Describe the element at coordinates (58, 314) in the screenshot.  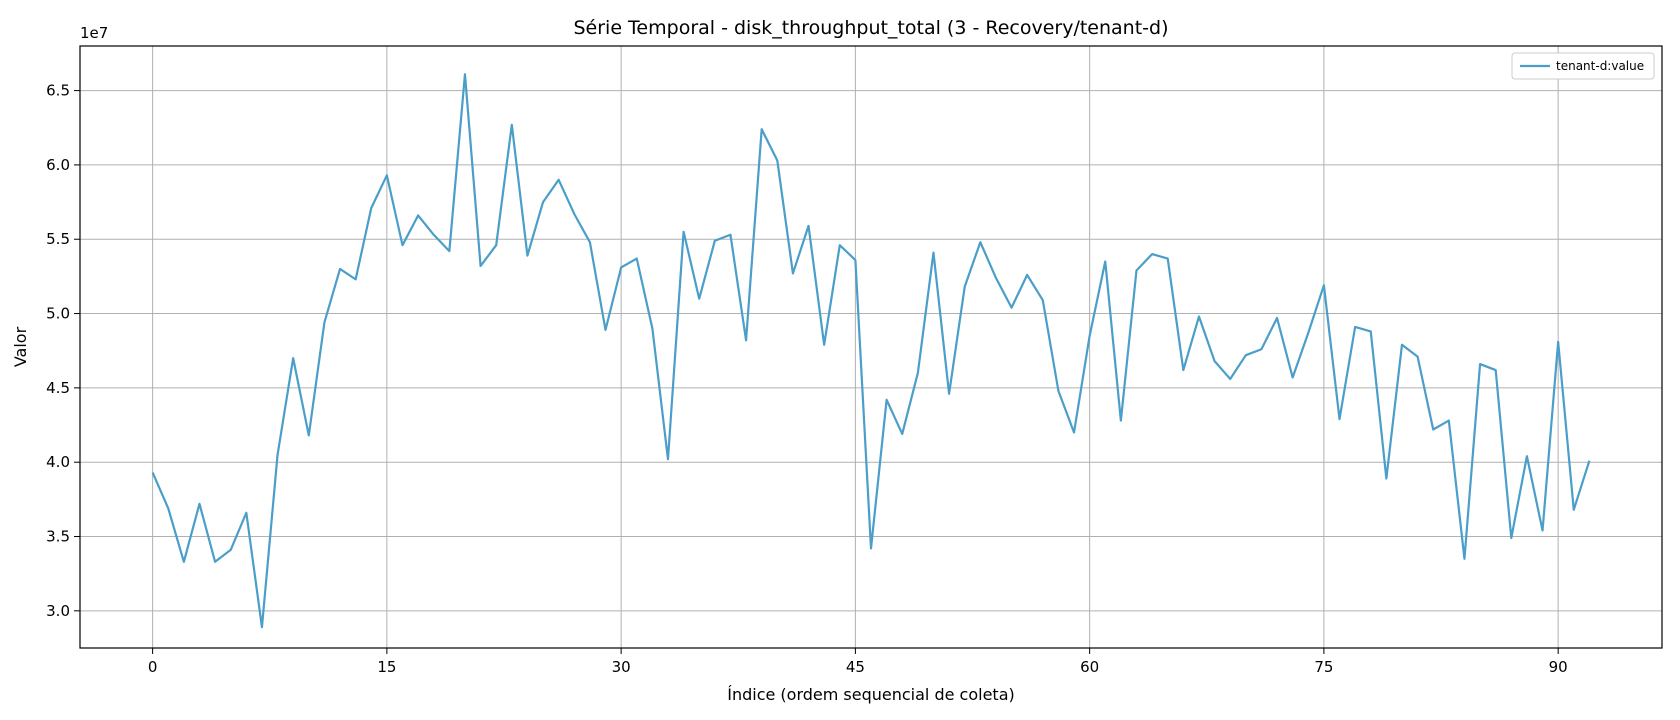
I see `y-tick-label: 5.0` at that location.